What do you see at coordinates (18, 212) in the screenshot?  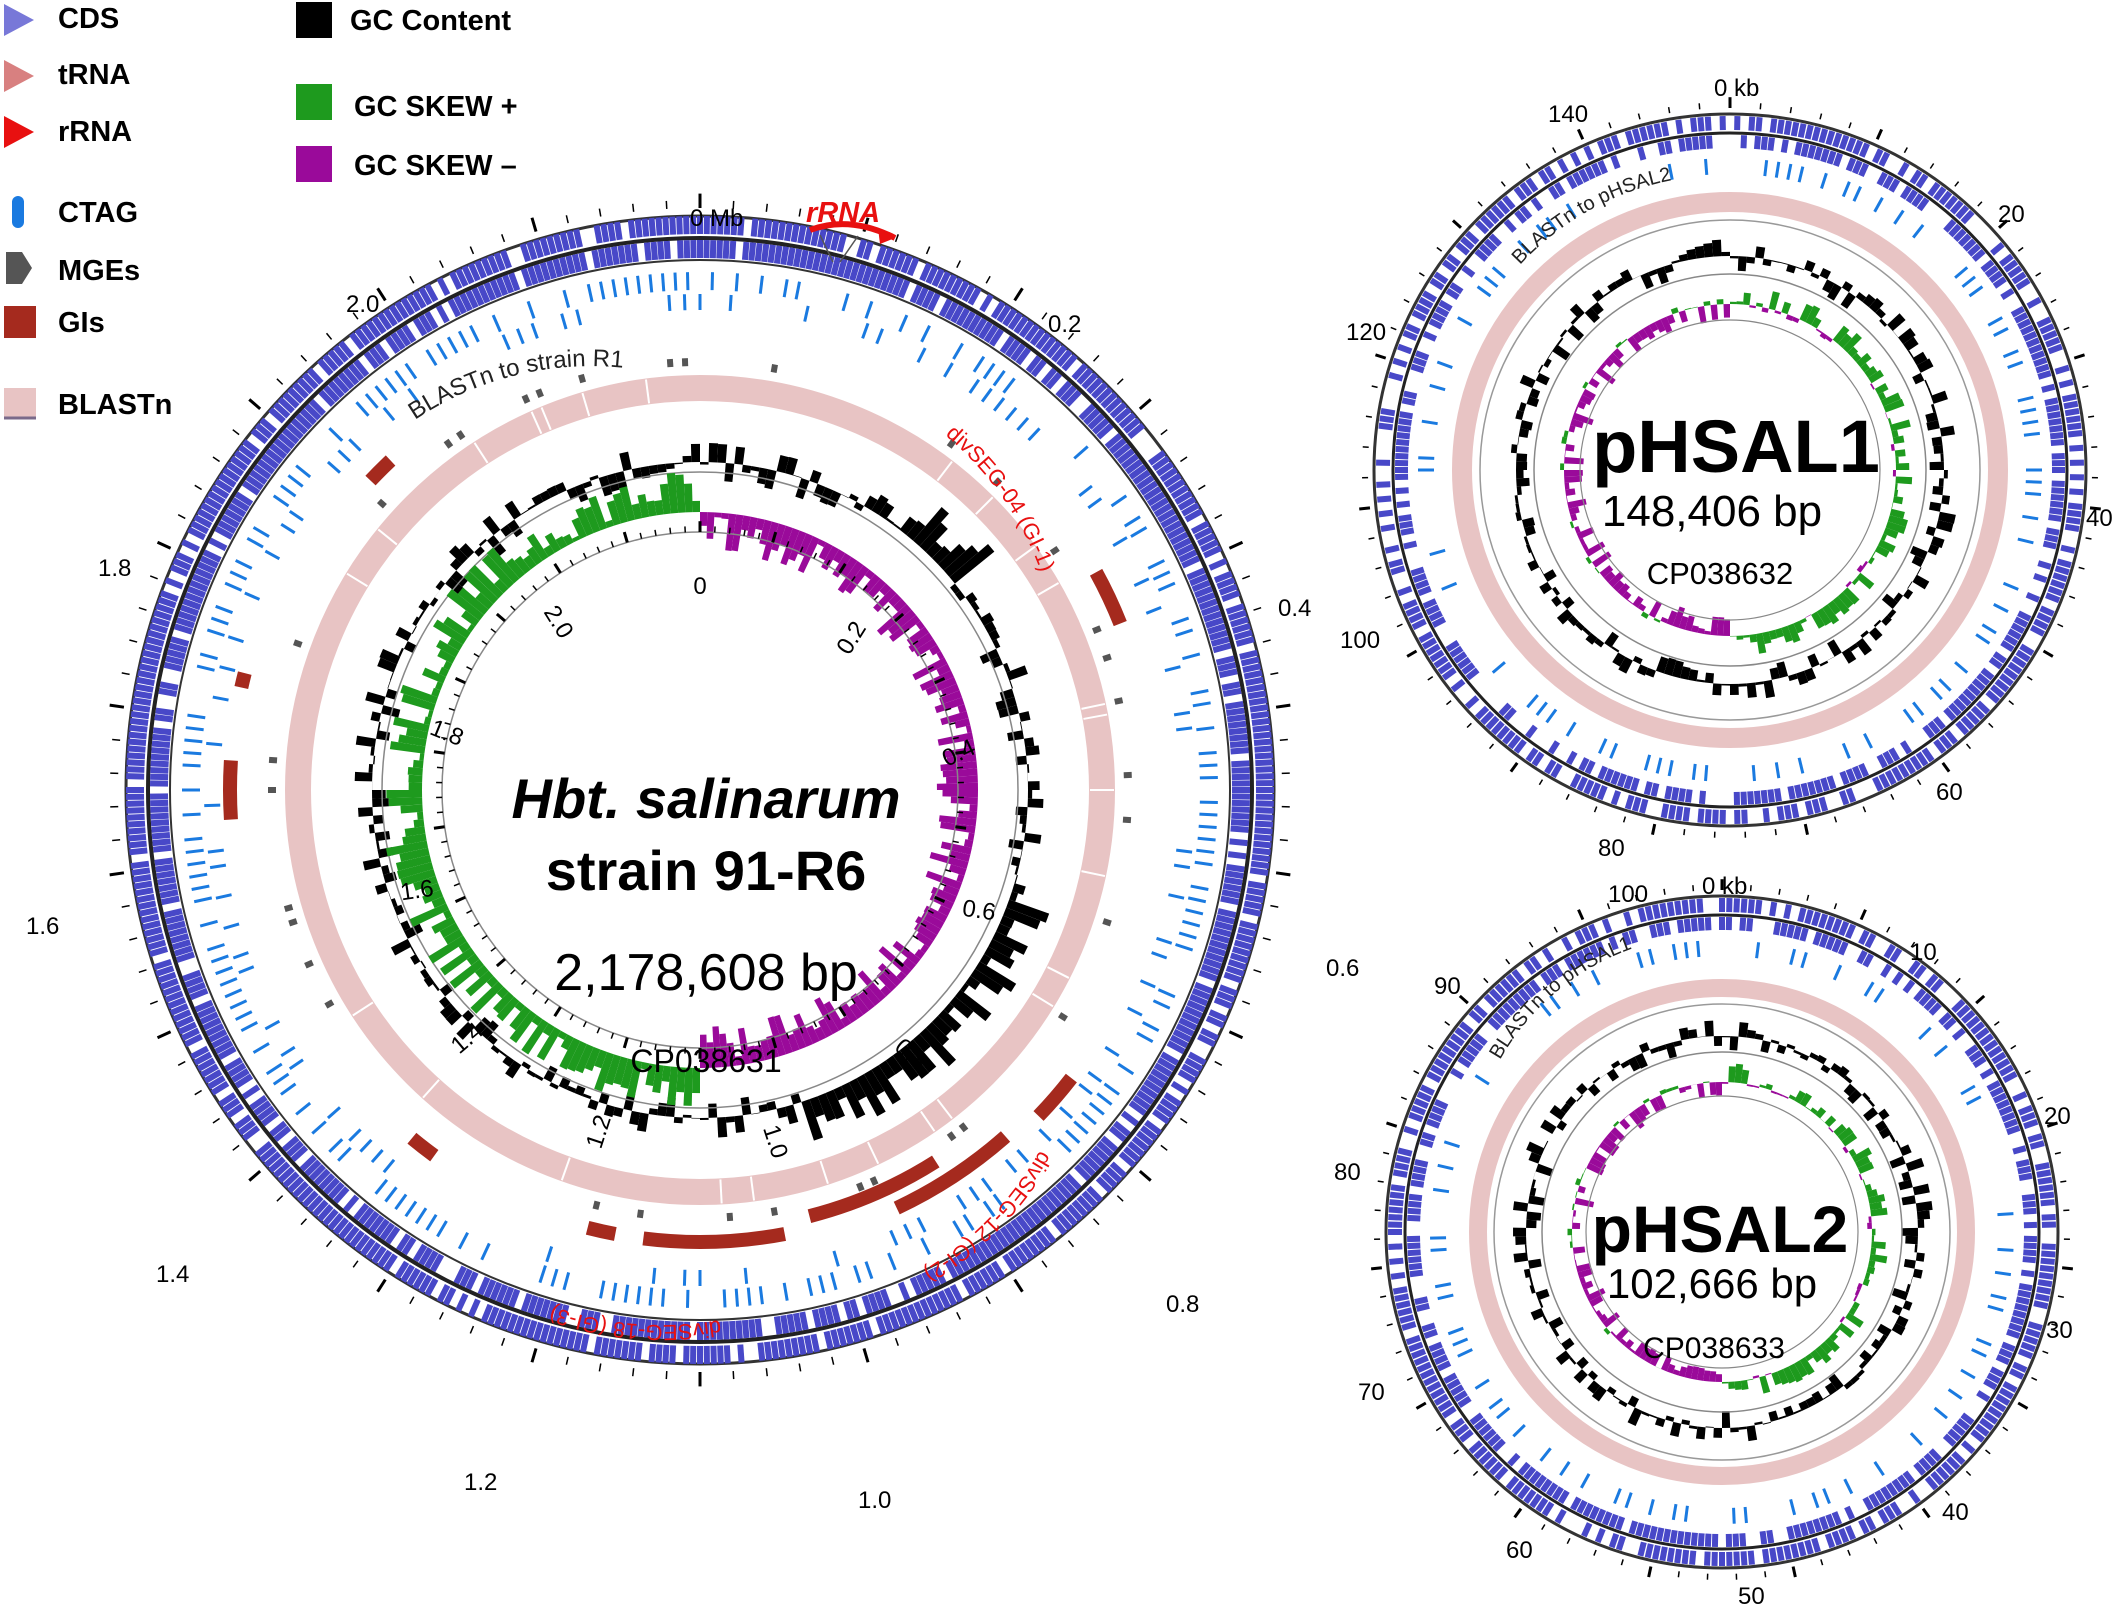 I see `ctag-legend-icon` at bounding box center [18, 212].